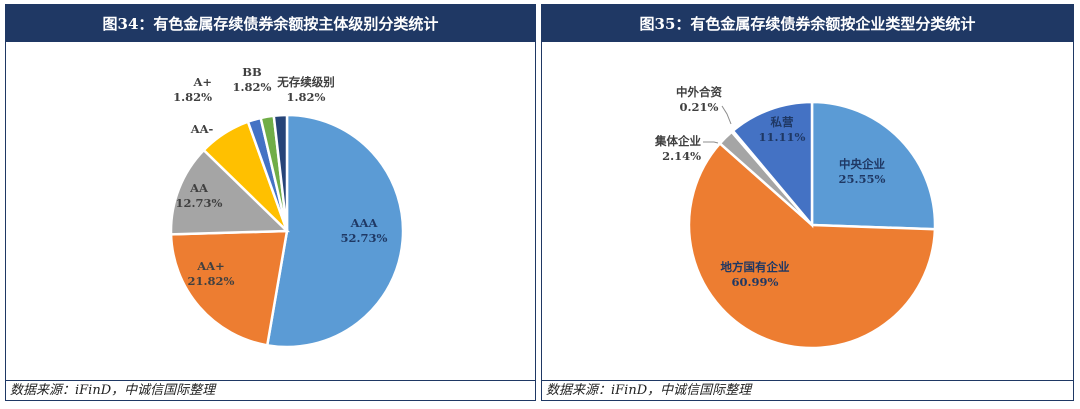 The width and height of the screenshot is (1080, 409). What do you see at coordinates (229, 192) in the screenshot?
I see `pie-slice-aa` at bounding box center [229, 192].